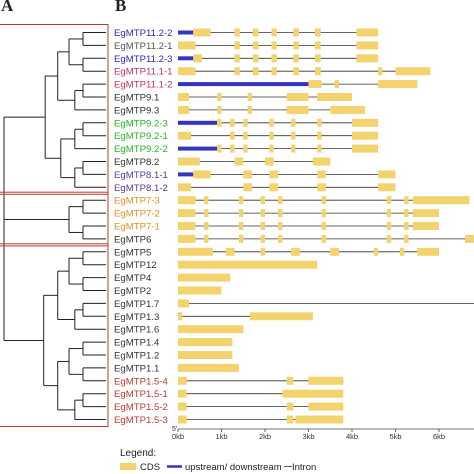 Image resolution: width=474 pixels, height=474 pixels. I want to click on gene-label: EgMTP7-1, so click(137, 227).